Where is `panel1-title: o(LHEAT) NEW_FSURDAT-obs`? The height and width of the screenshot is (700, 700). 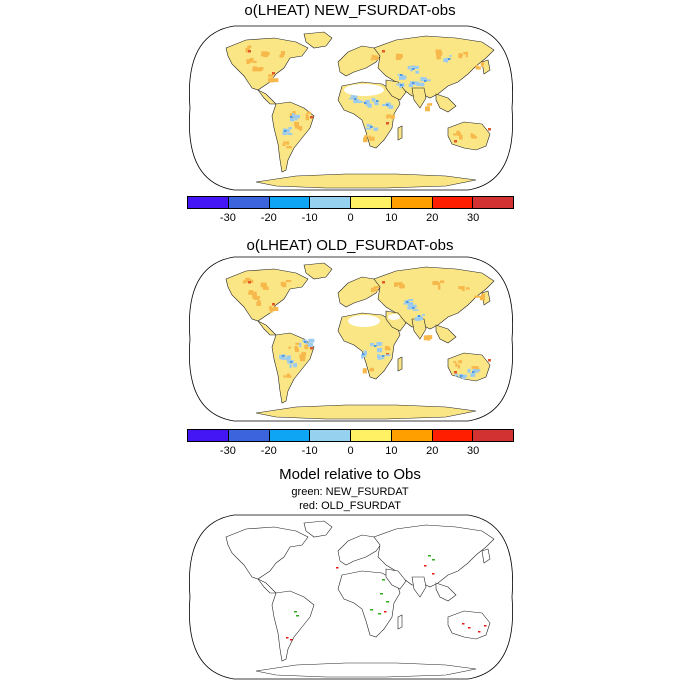
panel1-title: o(LHEAT) NEW_FSURDAT-obs is located at coordinates (350, 10).